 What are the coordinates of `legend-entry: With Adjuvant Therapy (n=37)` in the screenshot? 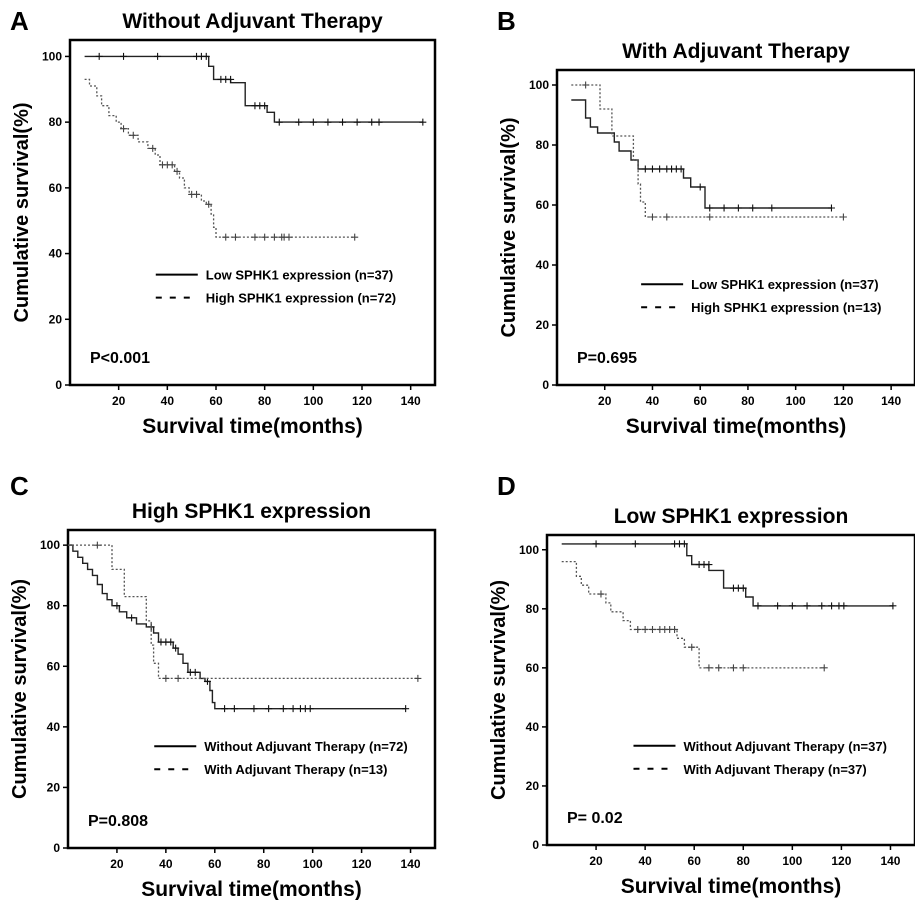 It's located at (774, 769).